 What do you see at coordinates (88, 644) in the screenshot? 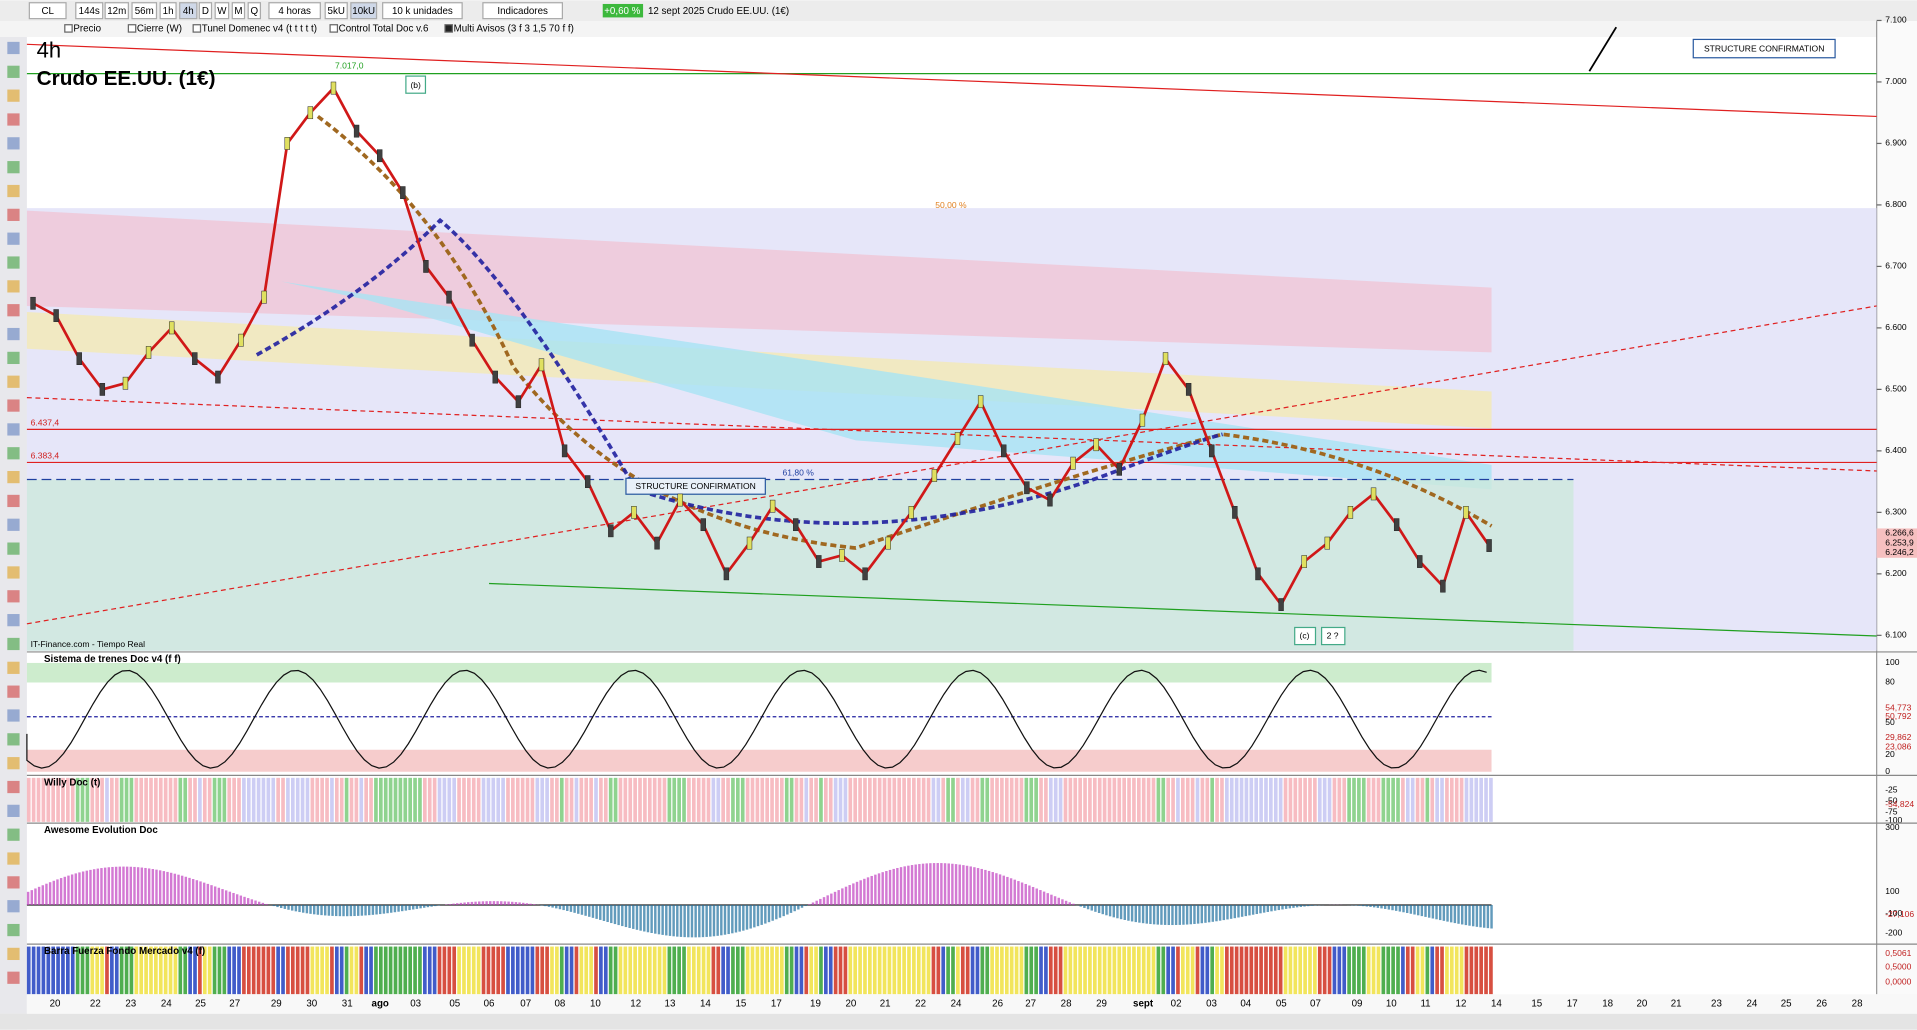
I see `source: IT-Finance.com - Tiempo Real` at bounding box center [88, 644].